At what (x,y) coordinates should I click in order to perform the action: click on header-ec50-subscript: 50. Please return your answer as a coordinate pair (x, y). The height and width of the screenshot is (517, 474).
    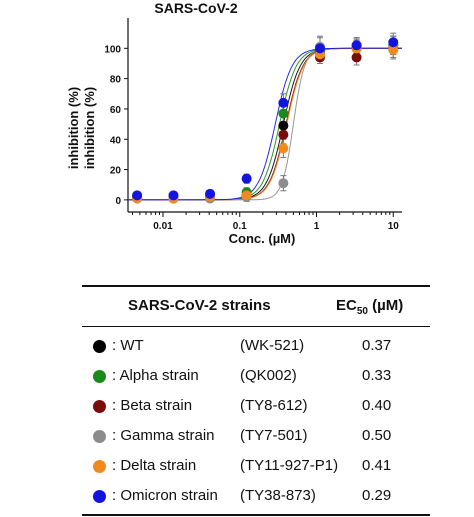
    Looking at the image, I should click on (362, 311).